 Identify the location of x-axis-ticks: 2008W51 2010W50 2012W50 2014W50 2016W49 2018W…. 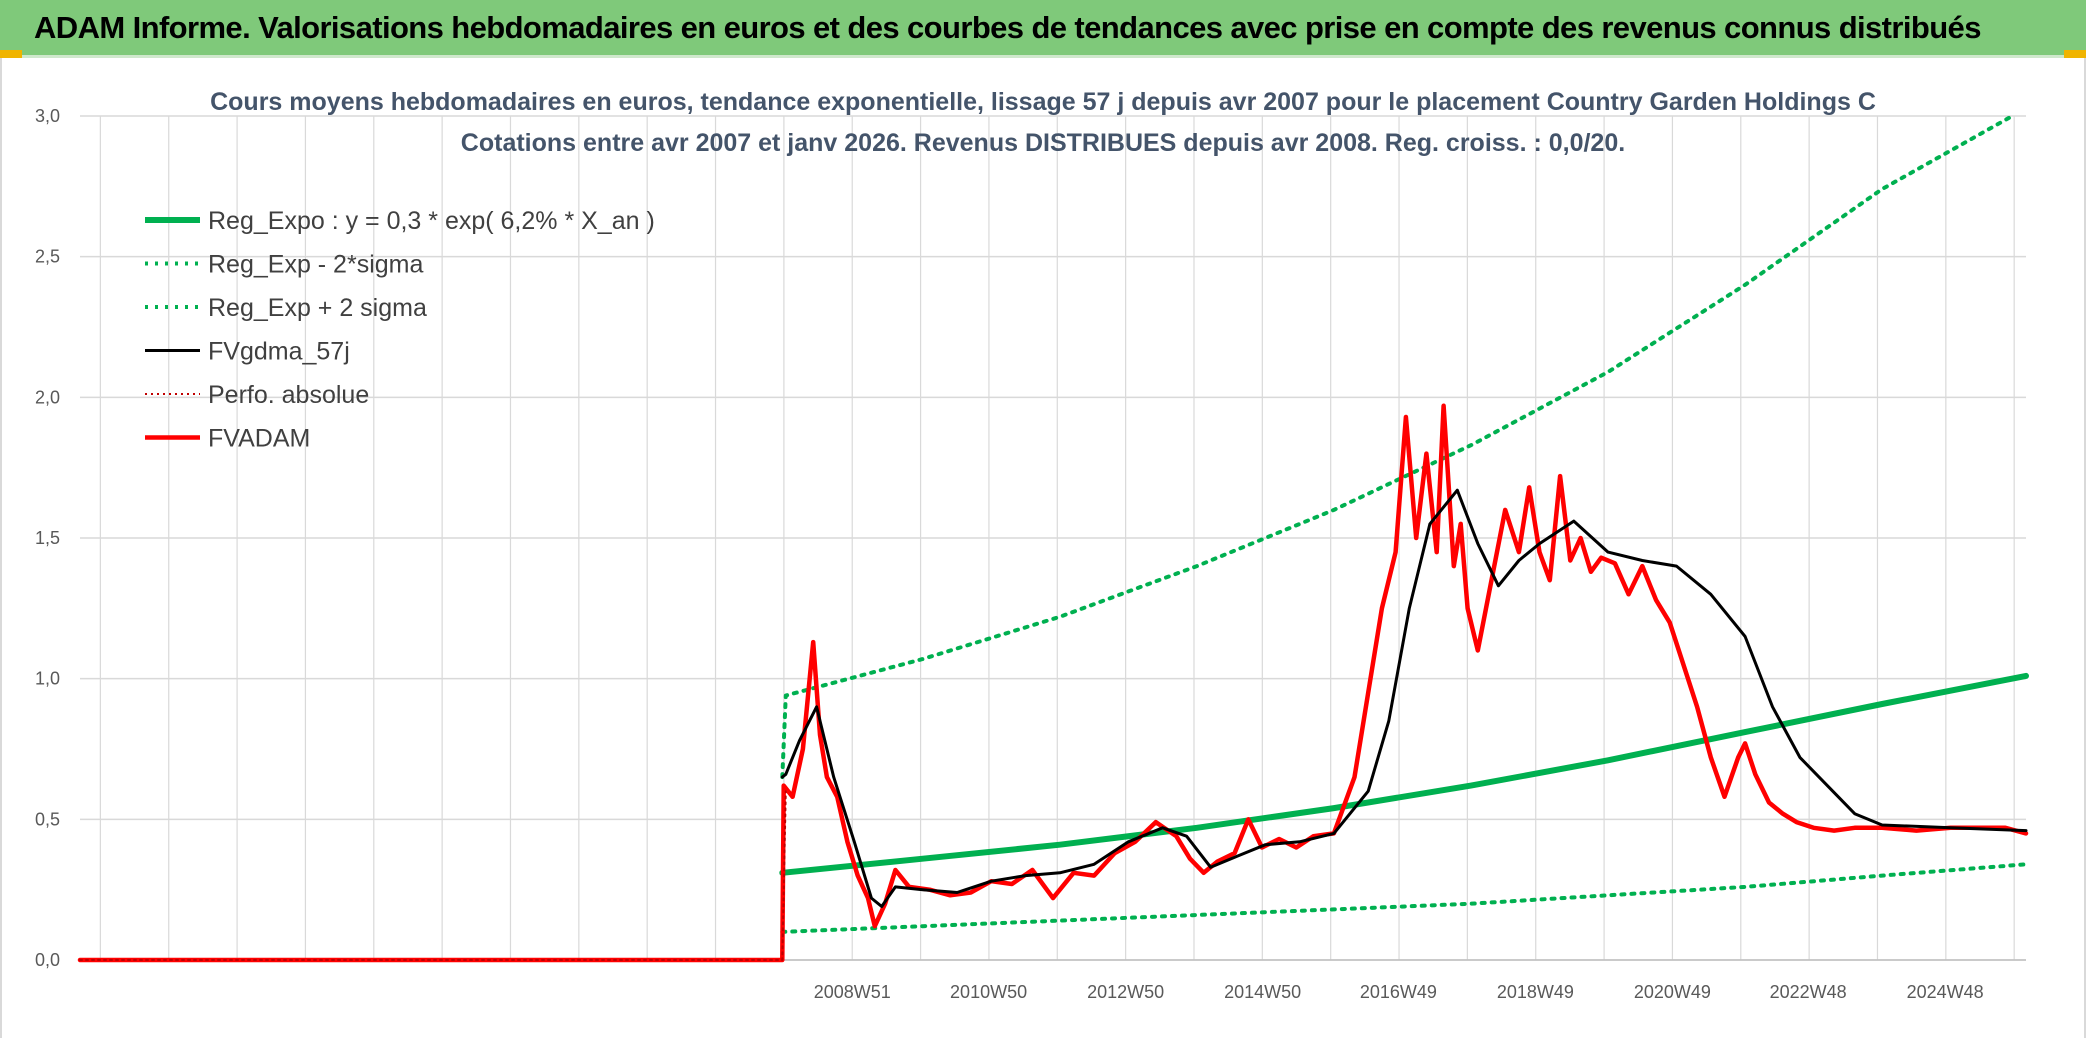
(1399, 992).